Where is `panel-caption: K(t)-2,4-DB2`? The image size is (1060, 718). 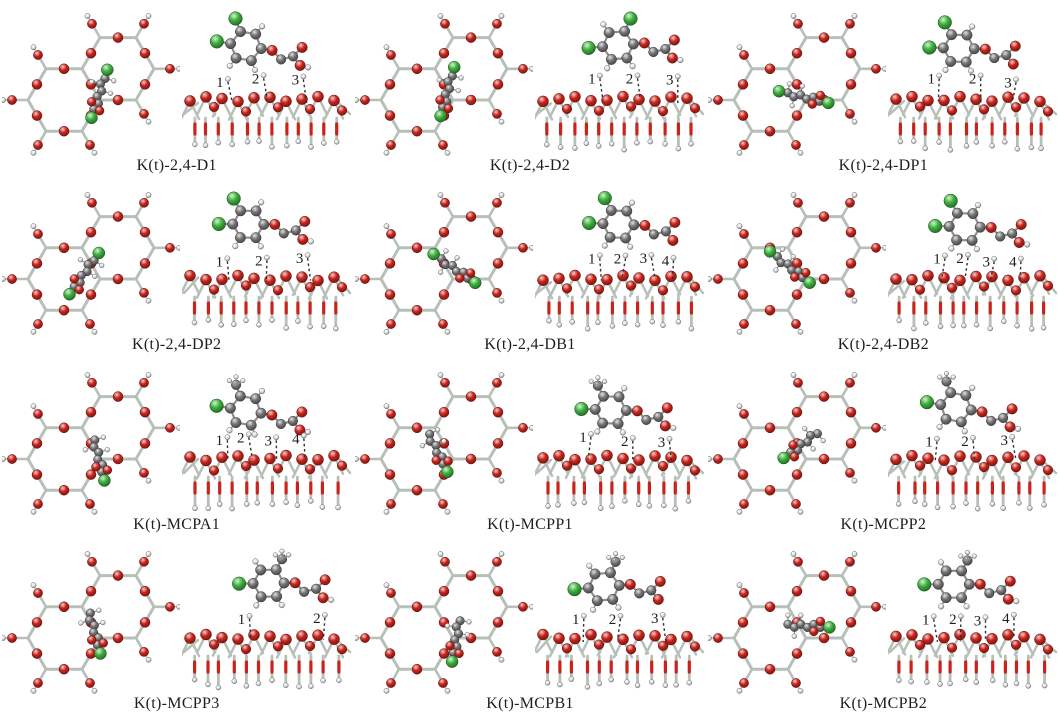 panel-caption: K(t)-2,4-DB2 is located at coordinates (883, 344).